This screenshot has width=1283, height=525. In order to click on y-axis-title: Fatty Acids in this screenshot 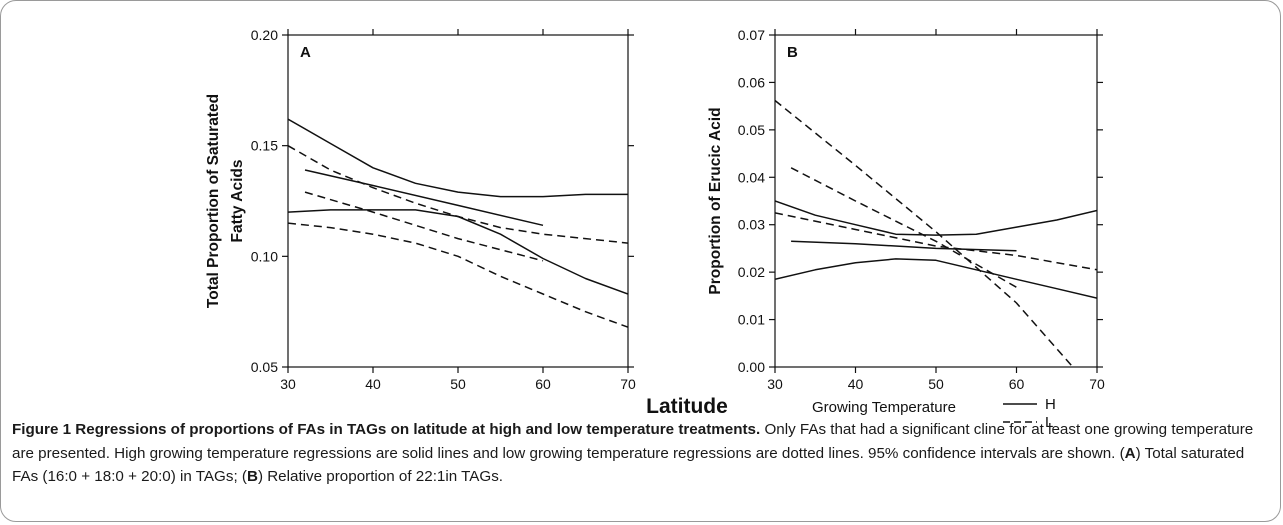, I will do `click(237, 201)`.